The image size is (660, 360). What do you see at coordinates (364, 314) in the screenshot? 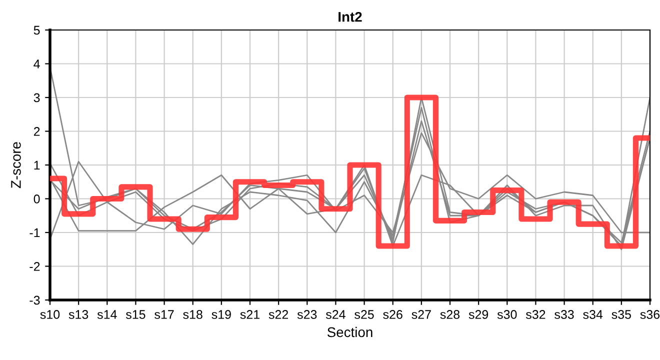
I see `x-tick-label: s25` at bounding box center [364, 314].